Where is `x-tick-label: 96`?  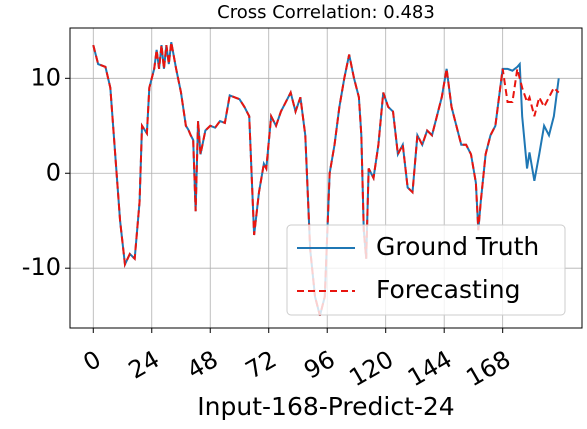 x-tick-label: 96 is located at coordinates (319, 365).